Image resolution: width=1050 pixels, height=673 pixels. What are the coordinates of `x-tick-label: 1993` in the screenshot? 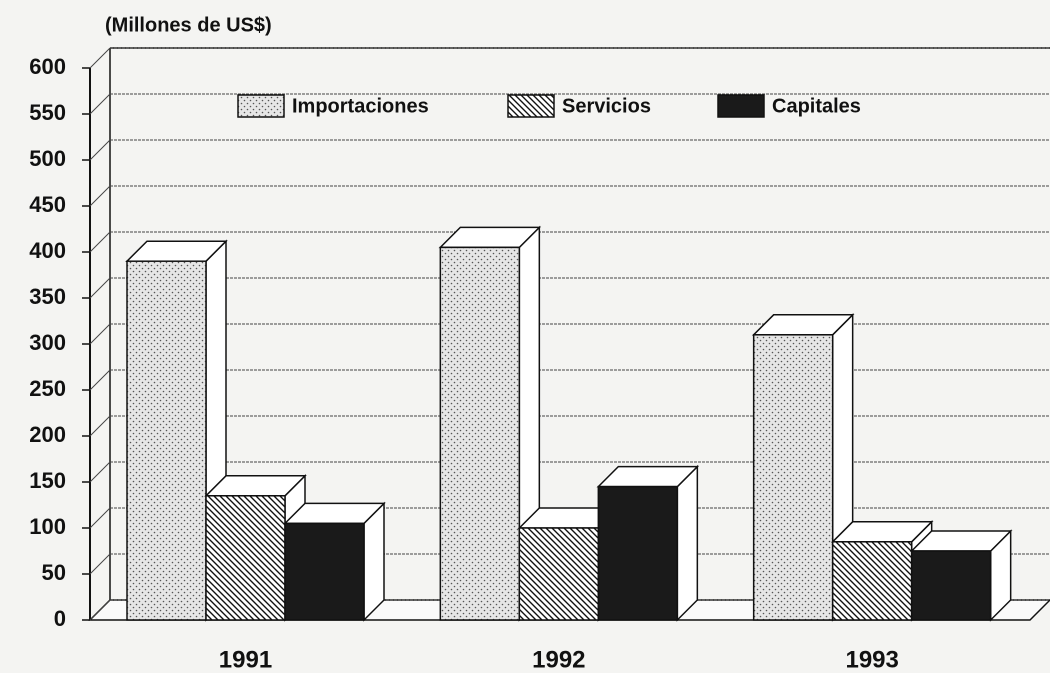 It's located at (871, 659).